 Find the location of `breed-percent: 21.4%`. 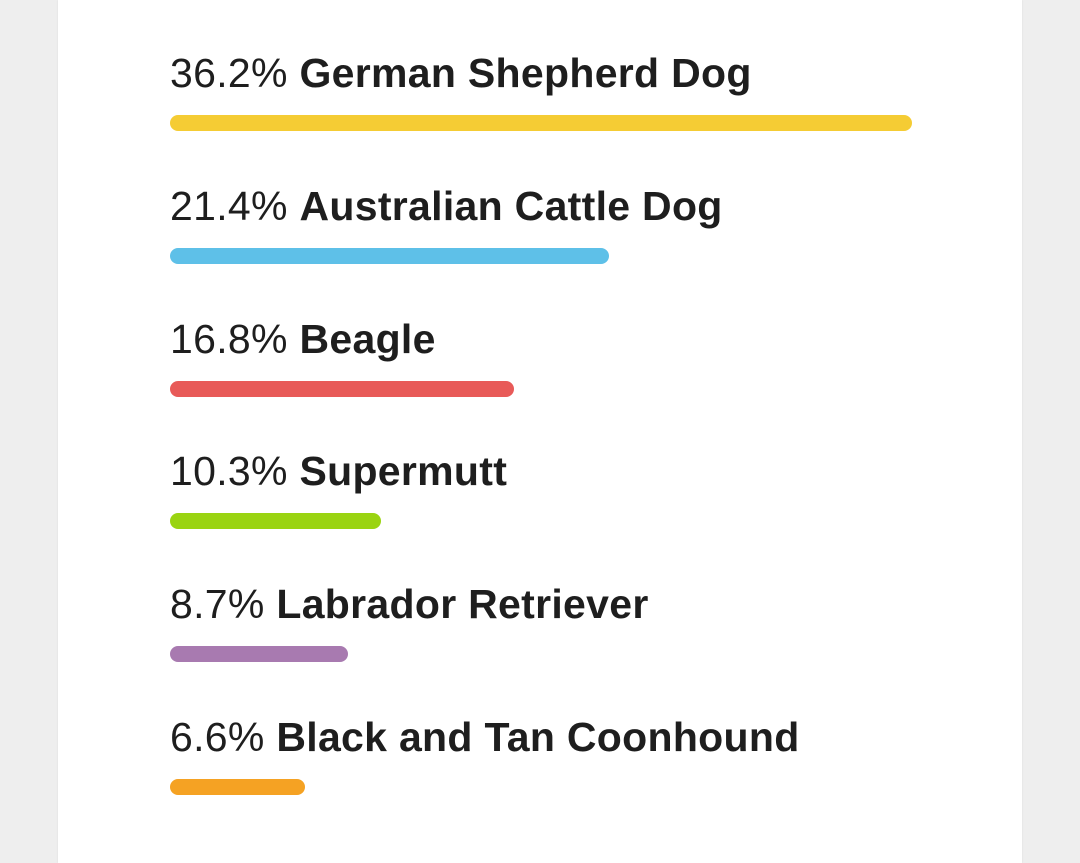

breed-percent: 21.4% is located at coordinates (229, 206).